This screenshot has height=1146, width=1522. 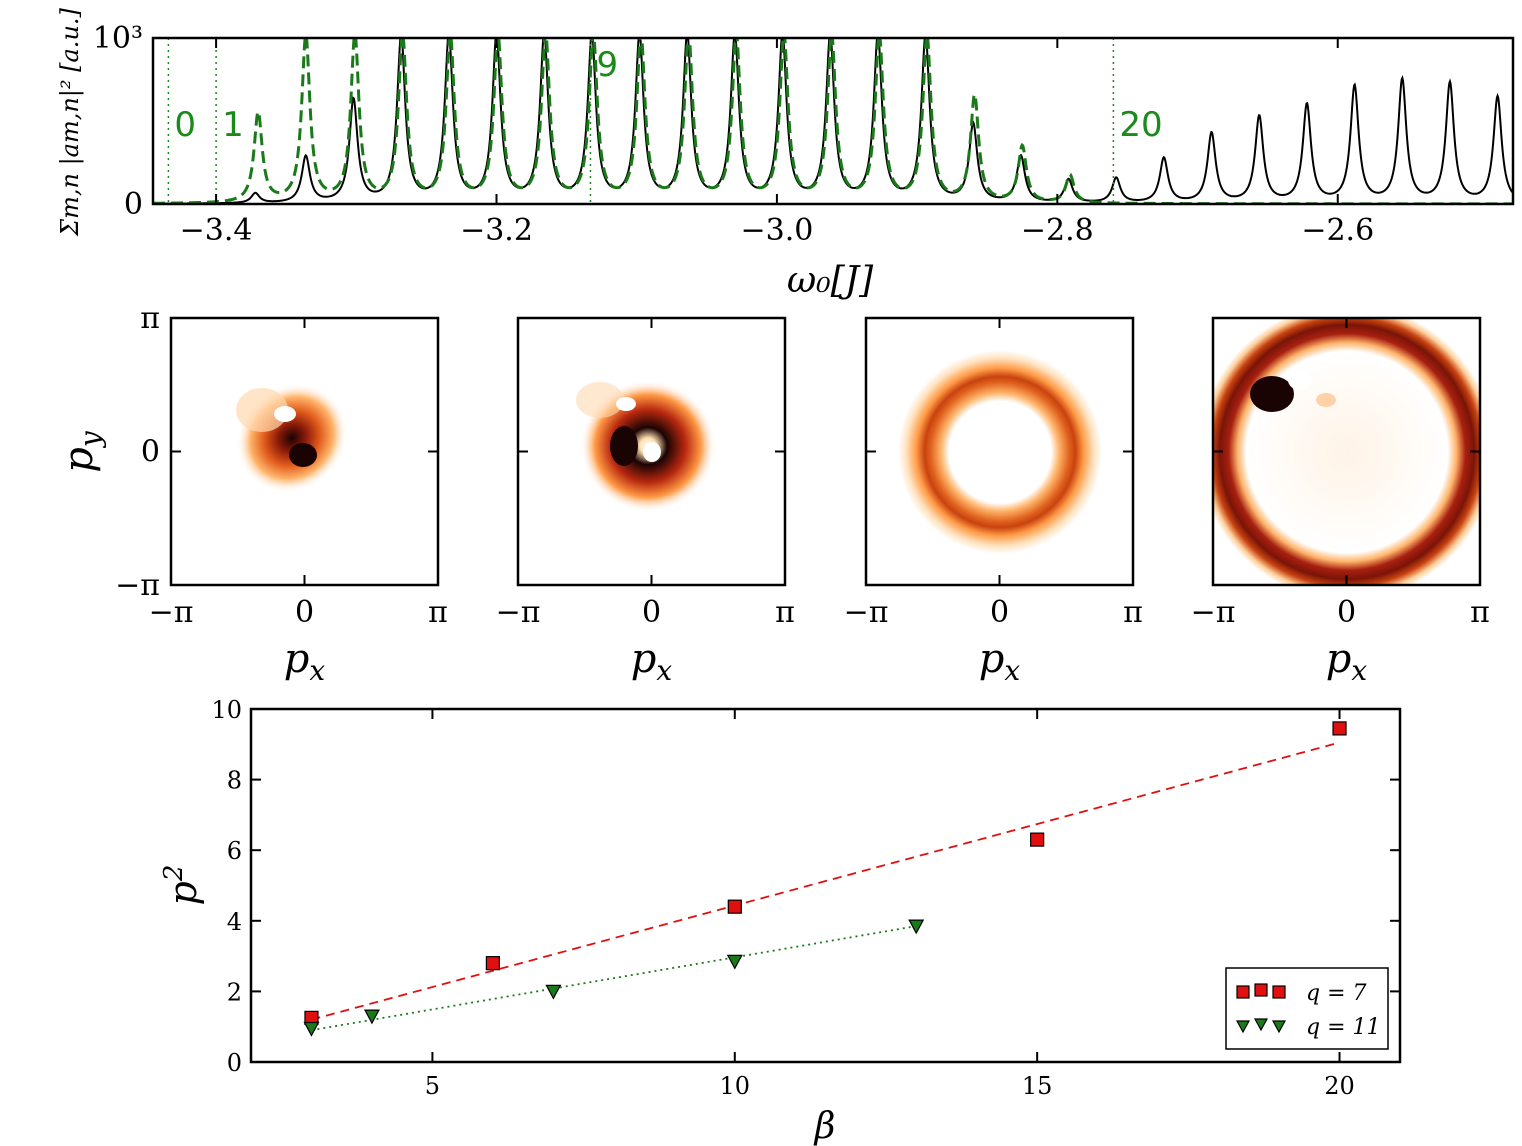 I want to click on spectrum-y-ticks: 0 10³, so click(x=128, y=121).